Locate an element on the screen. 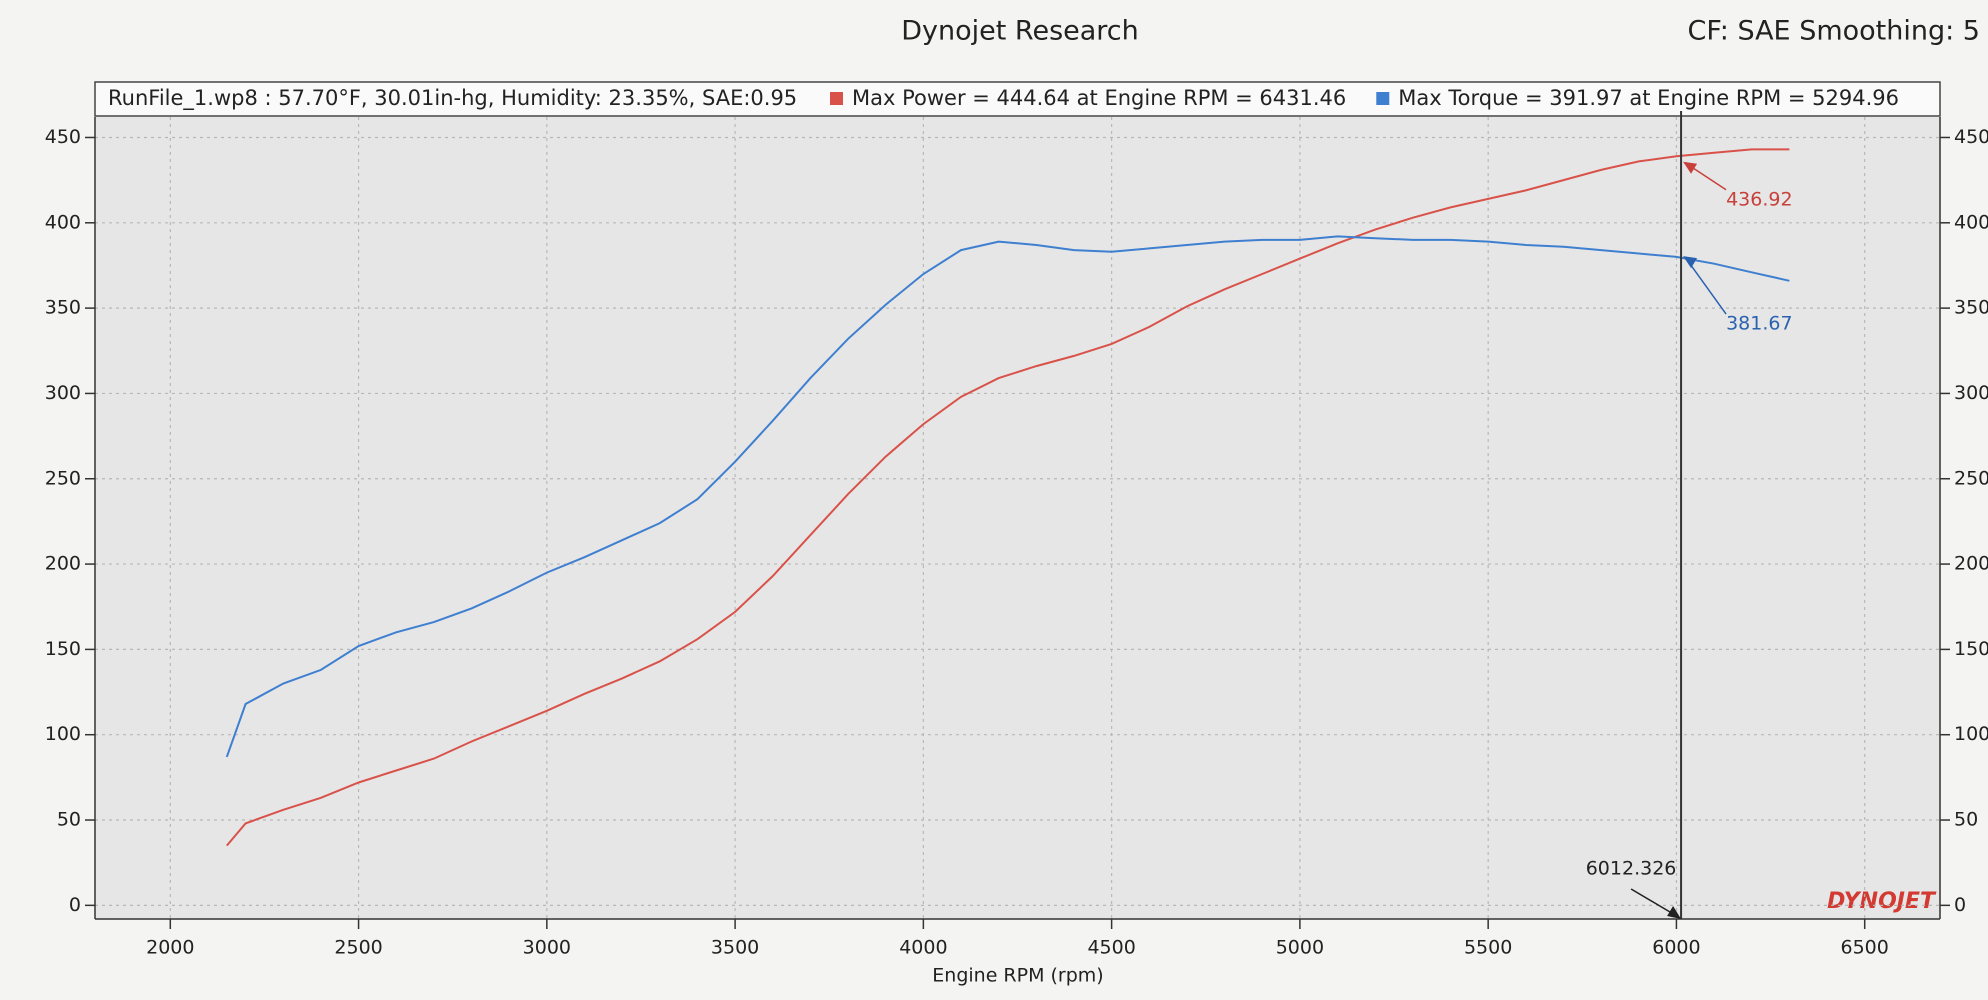 The image size is (1988, 1000). x-tick-label: 4500 is located at coordinates (1111, 948).